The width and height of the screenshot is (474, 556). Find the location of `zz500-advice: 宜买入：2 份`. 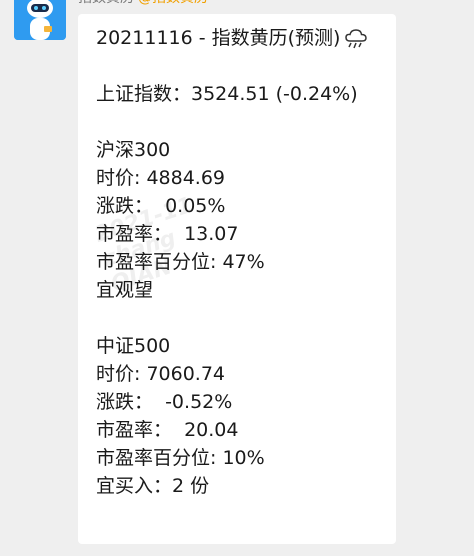

zz500-advice: 宜买入：2 份 is located at coordinates (153, 486).